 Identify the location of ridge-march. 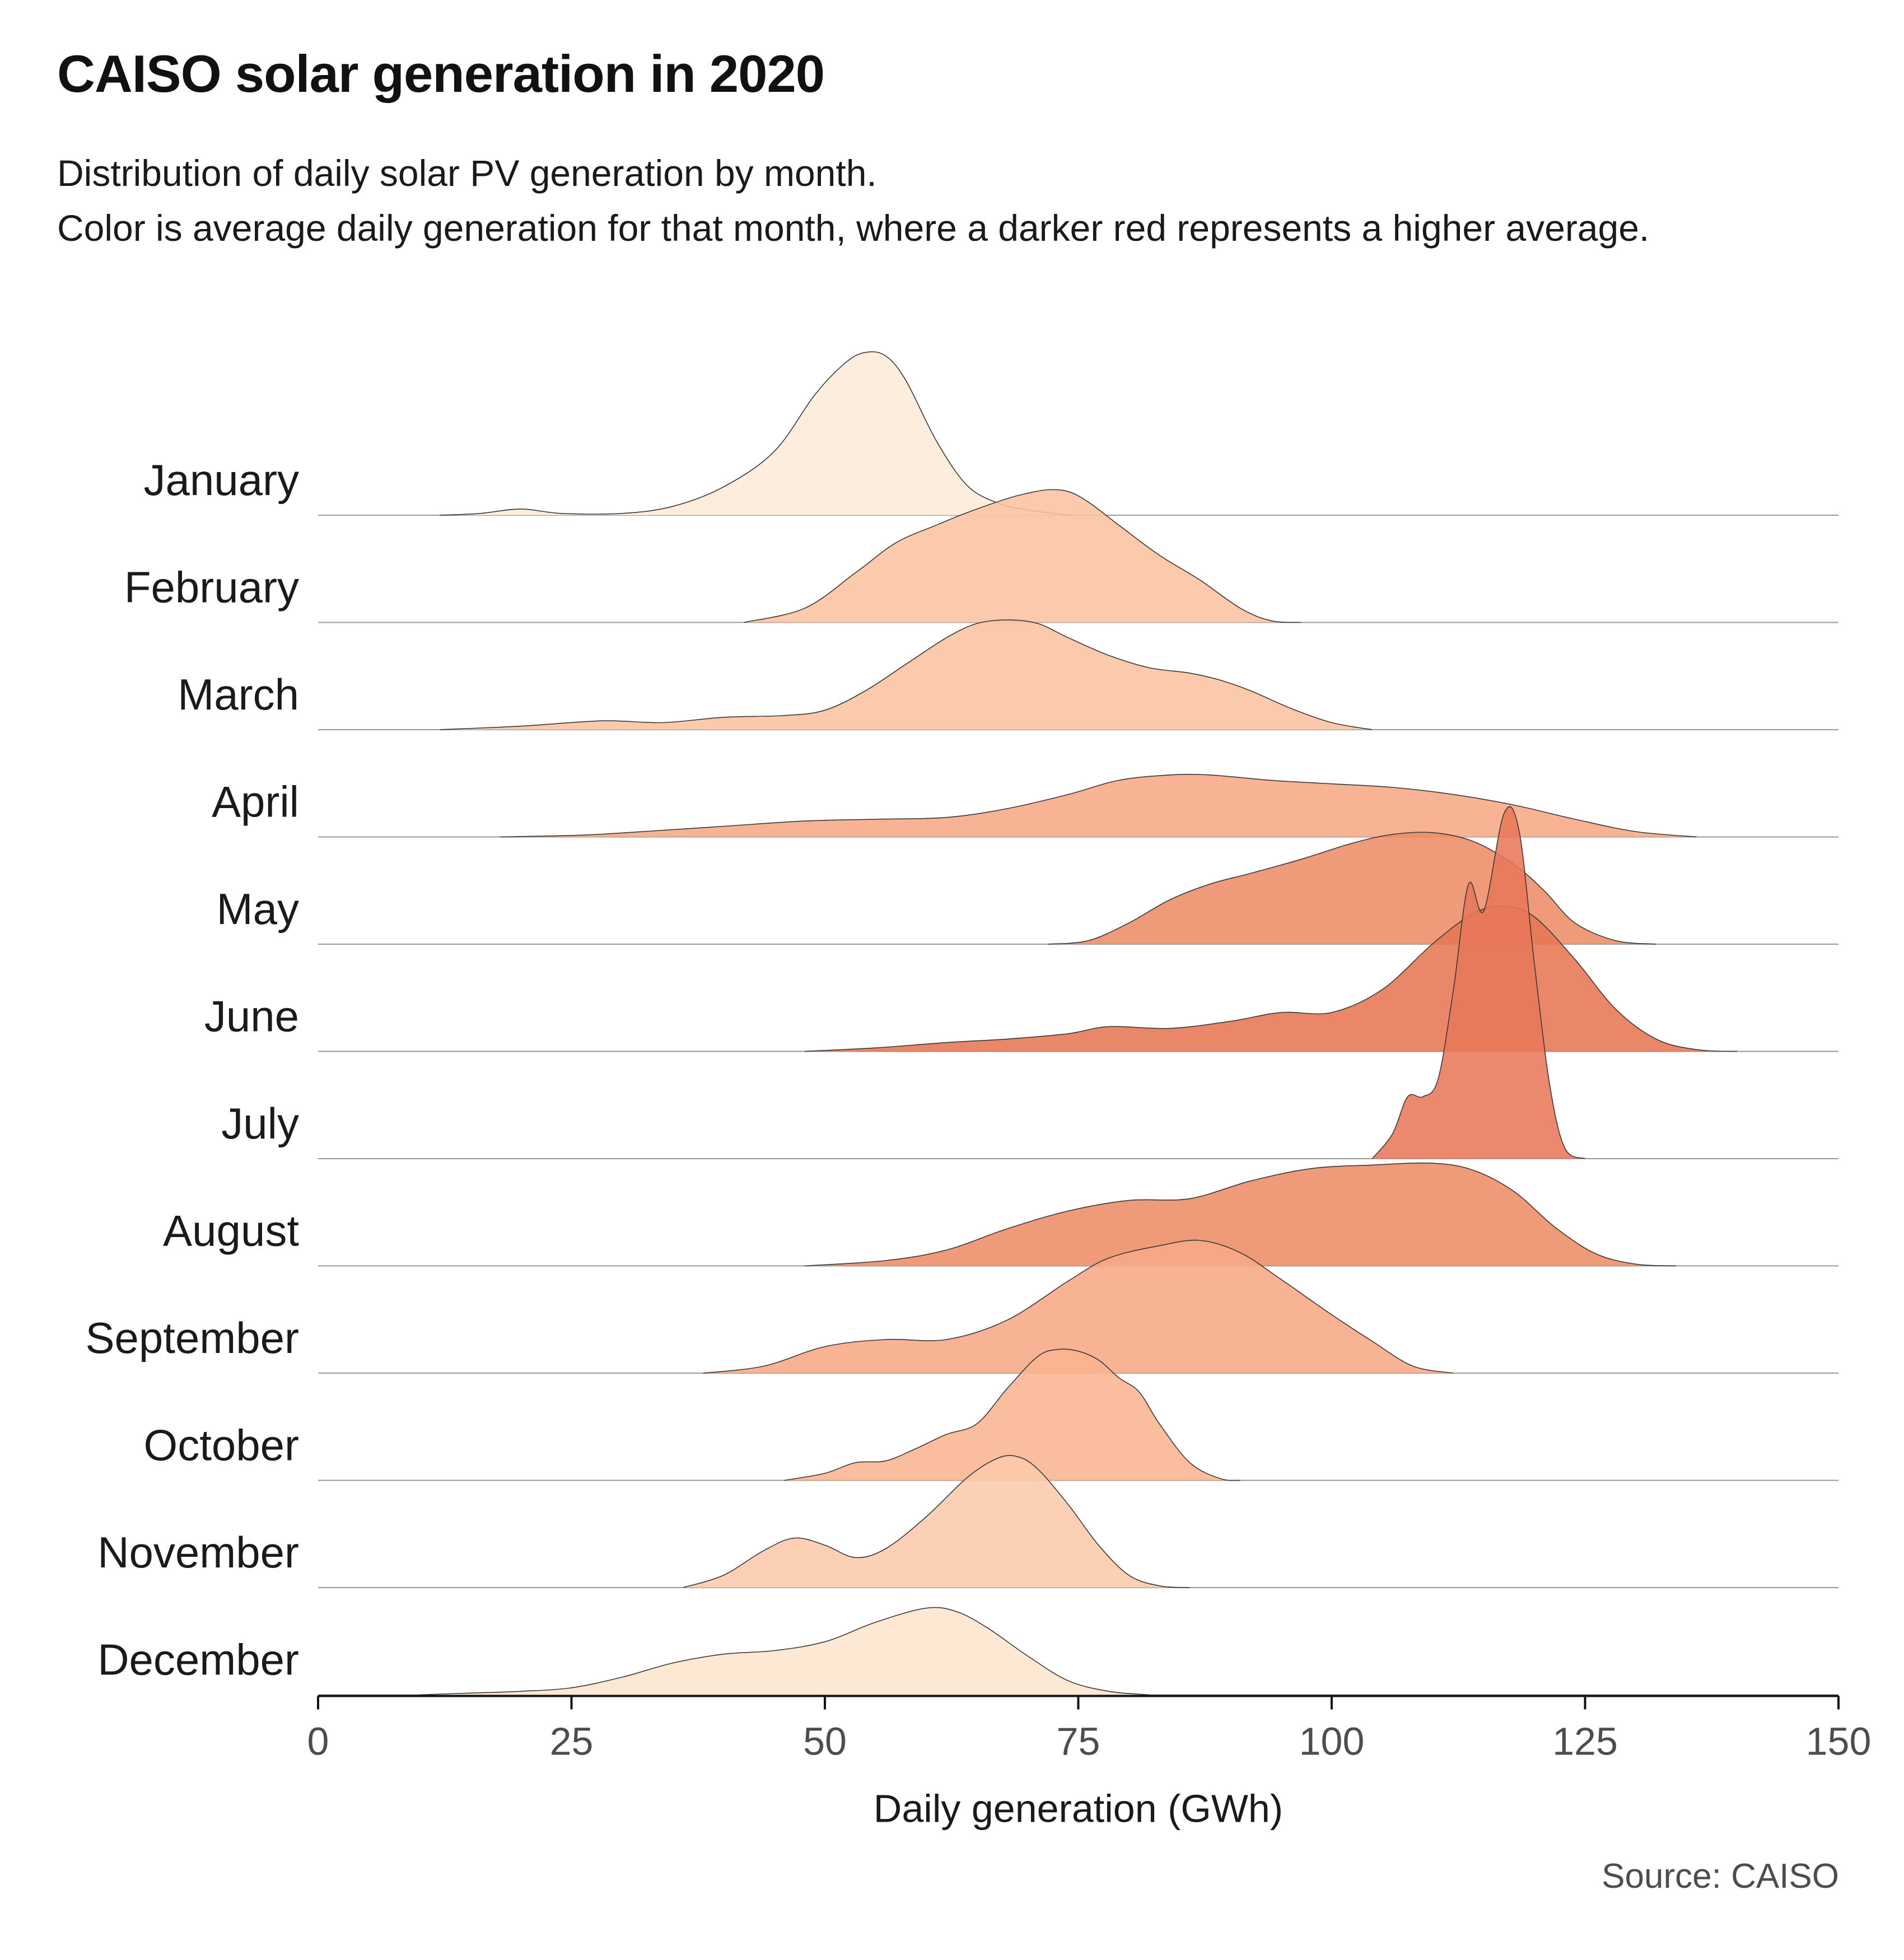
(907, 675).